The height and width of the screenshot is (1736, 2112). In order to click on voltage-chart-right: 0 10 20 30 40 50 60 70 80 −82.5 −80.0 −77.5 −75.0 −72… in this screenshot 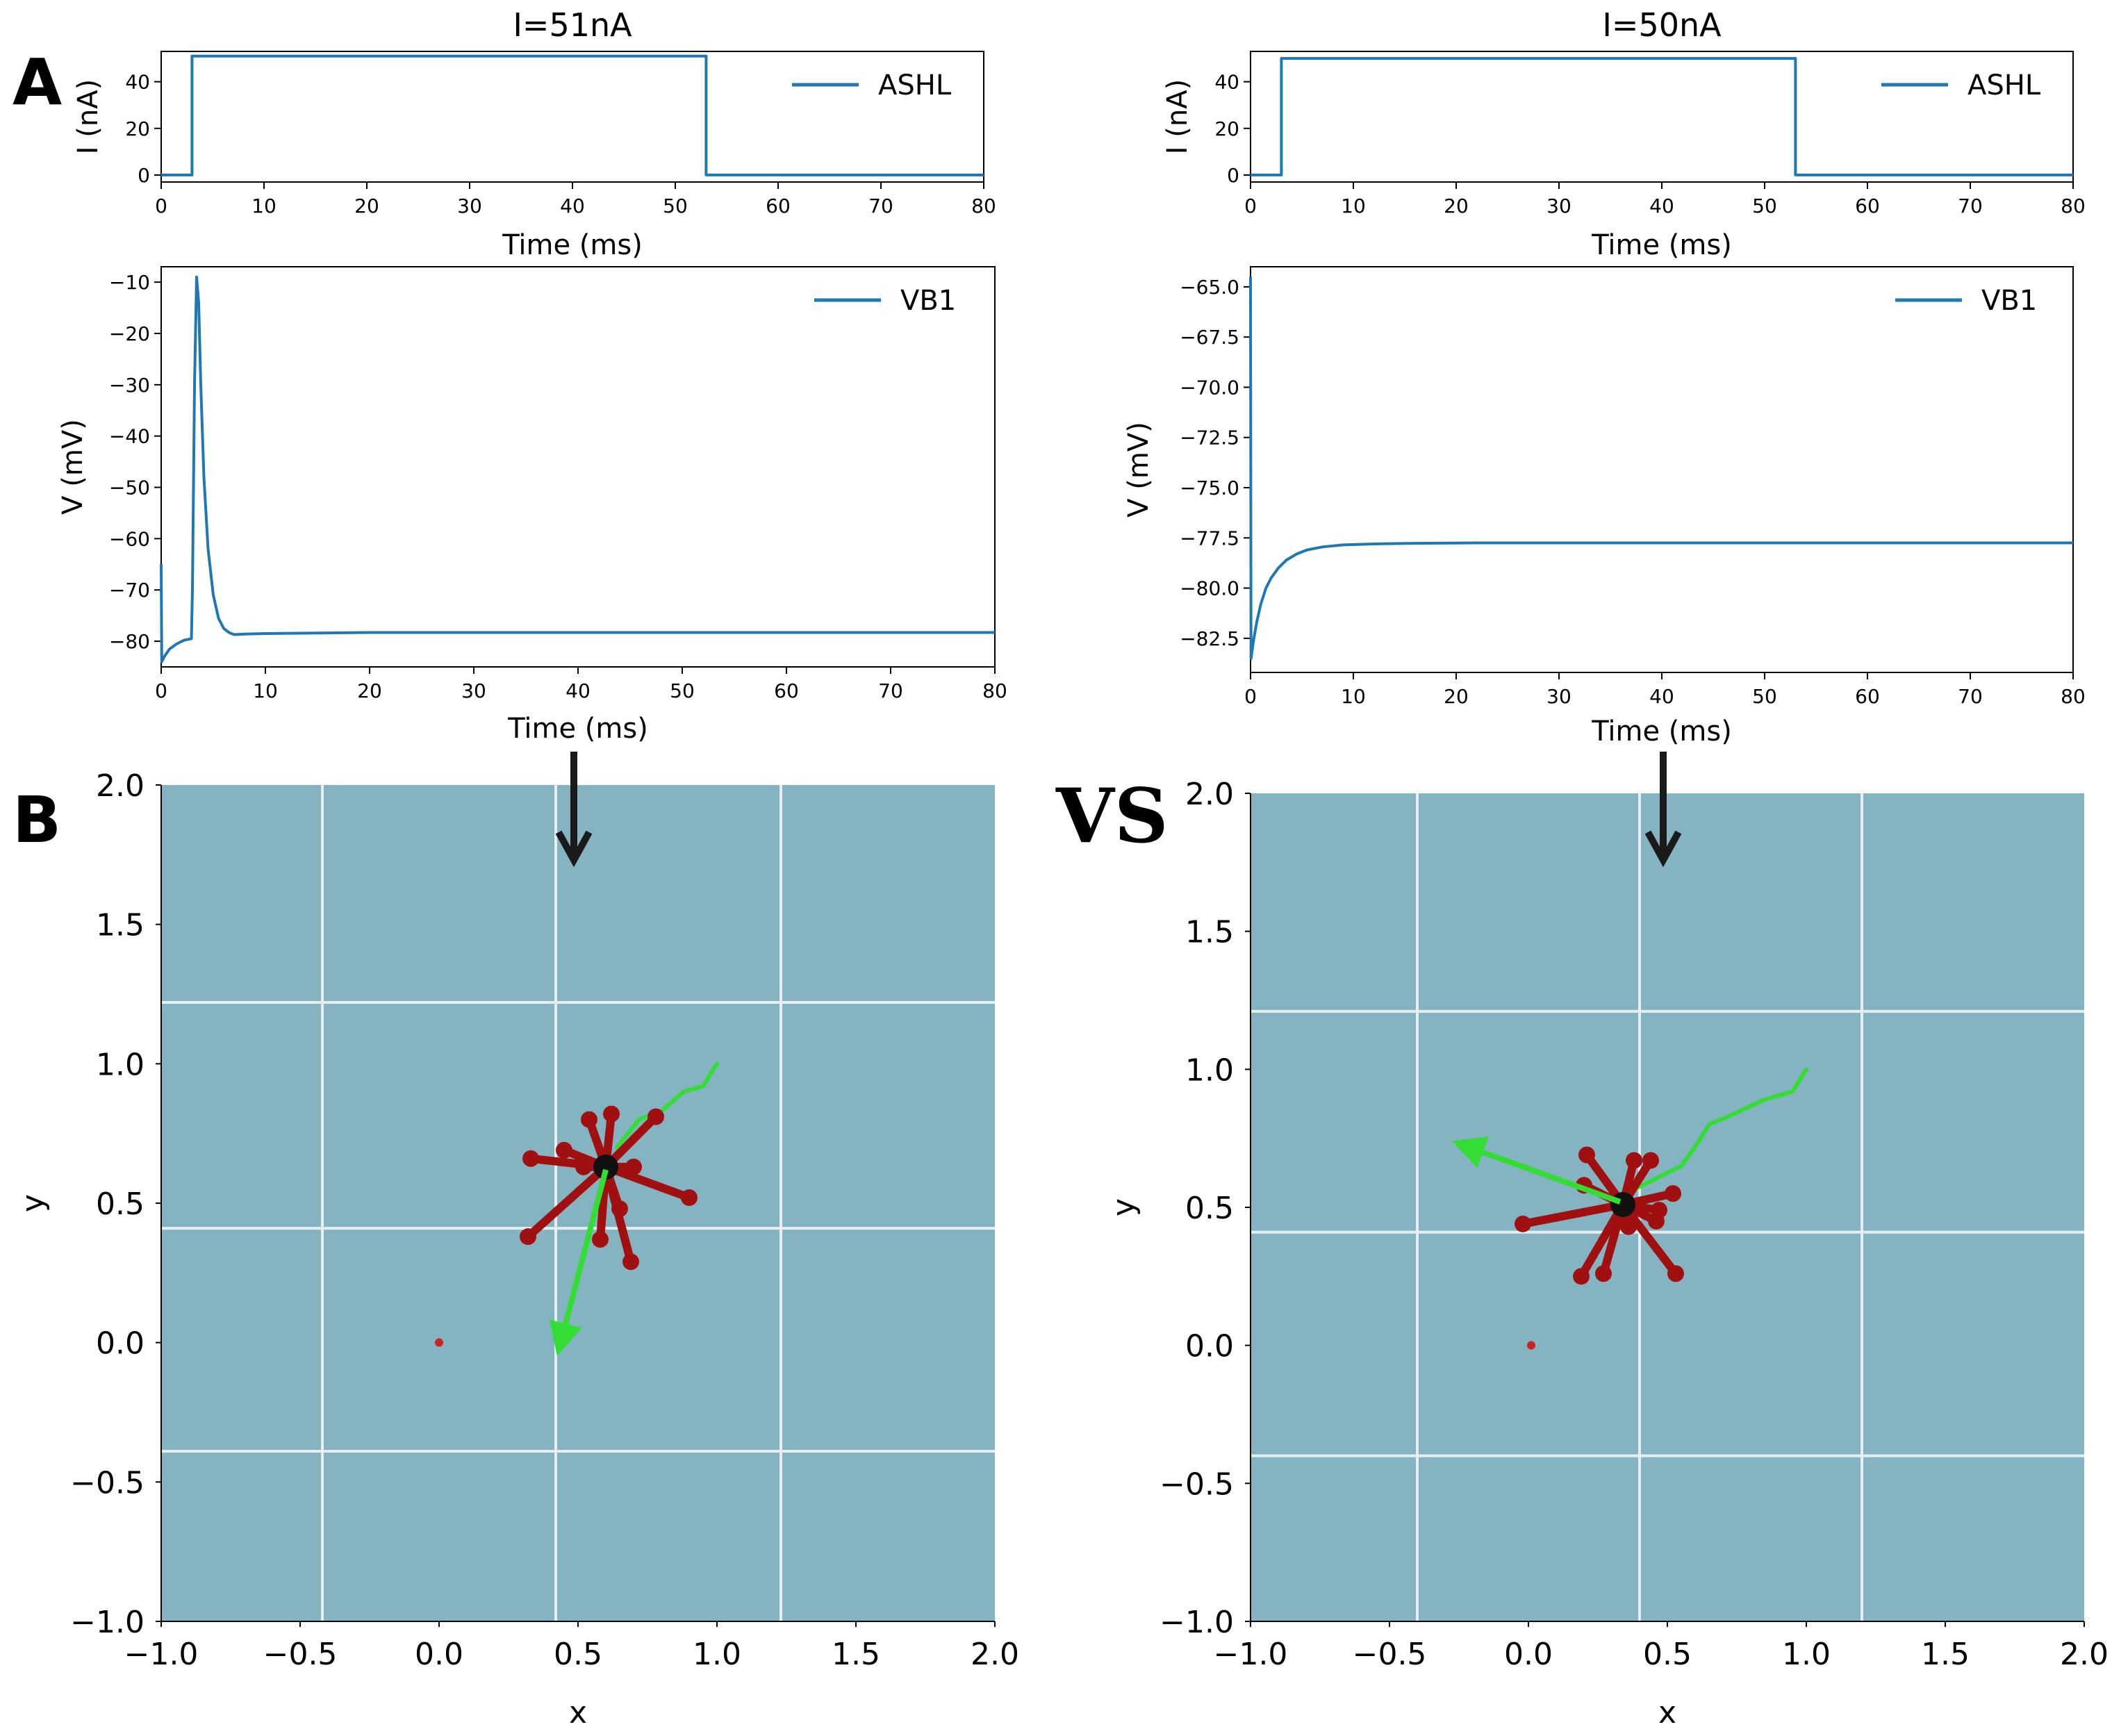, I will do `click(1605, 506)`.